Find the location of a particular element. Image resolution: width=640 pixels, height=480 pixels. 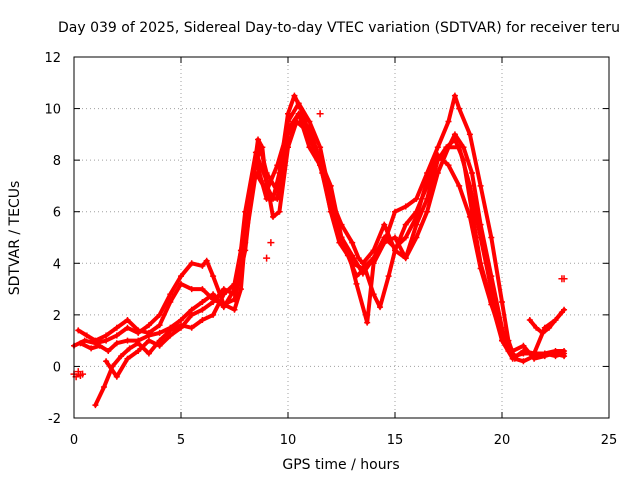

x-tick-label: 0 is located at coordinates (74, 440).